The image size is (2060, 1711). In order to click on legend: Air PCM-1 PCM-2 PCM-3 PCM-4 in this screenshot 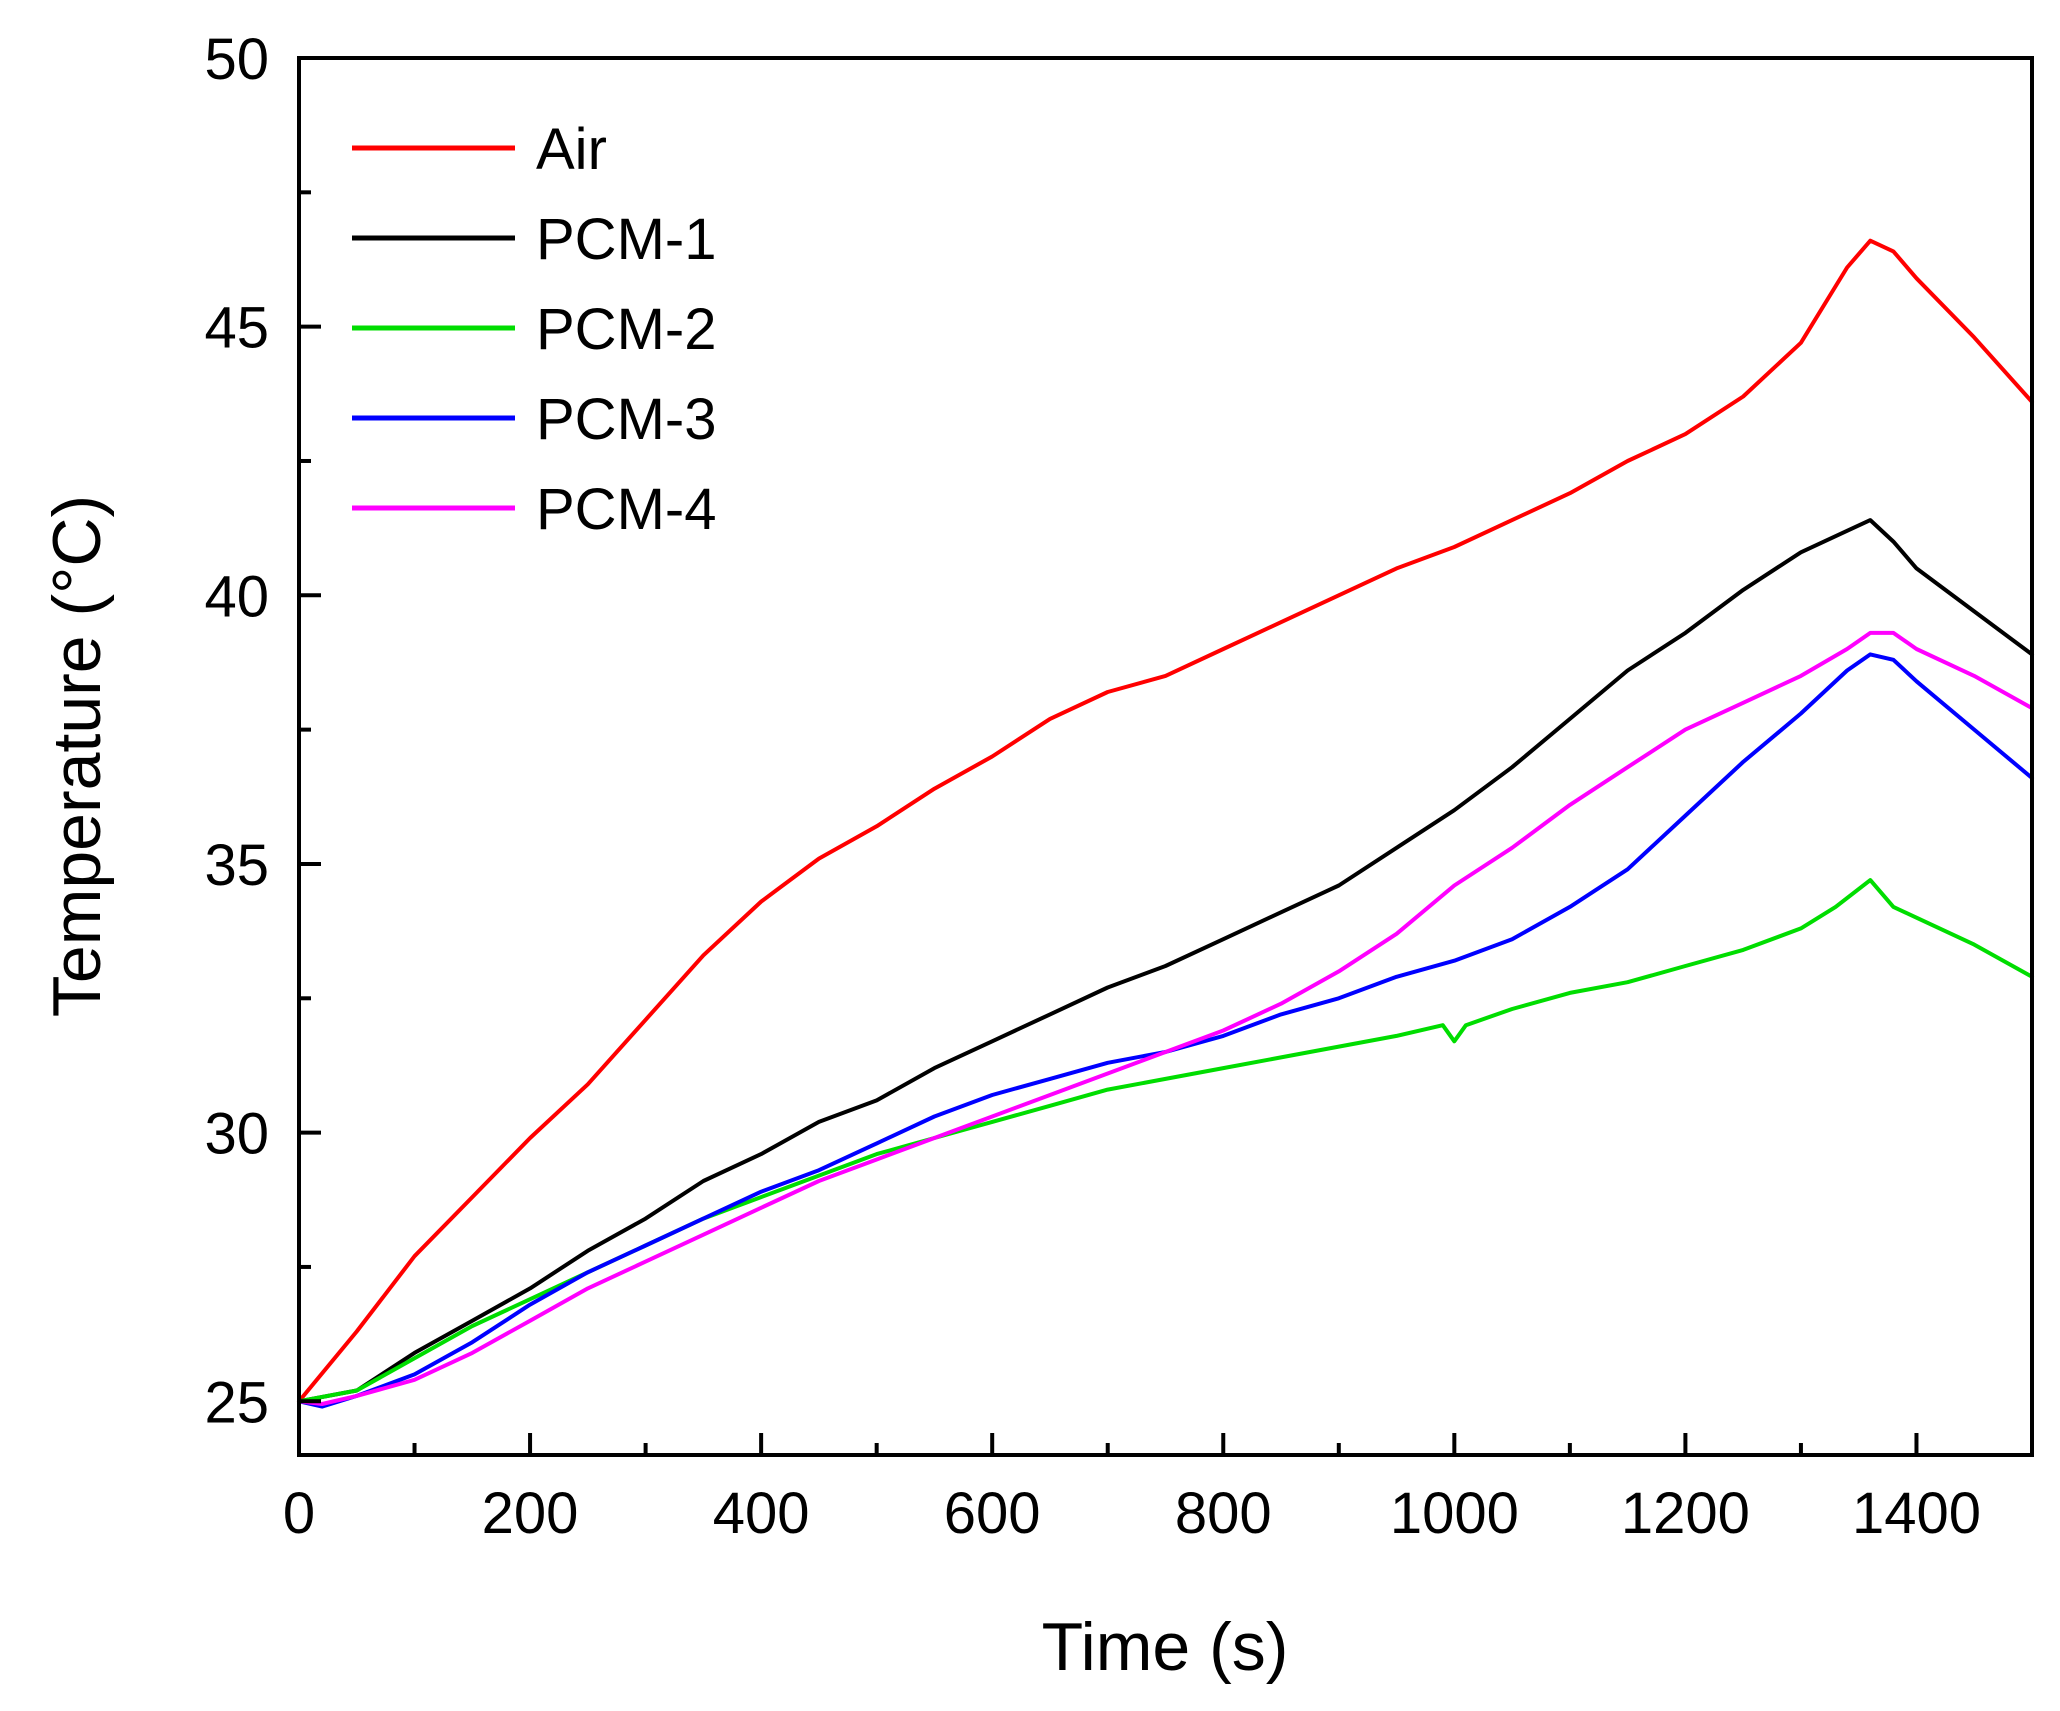, I will do `click(534, 329)`.